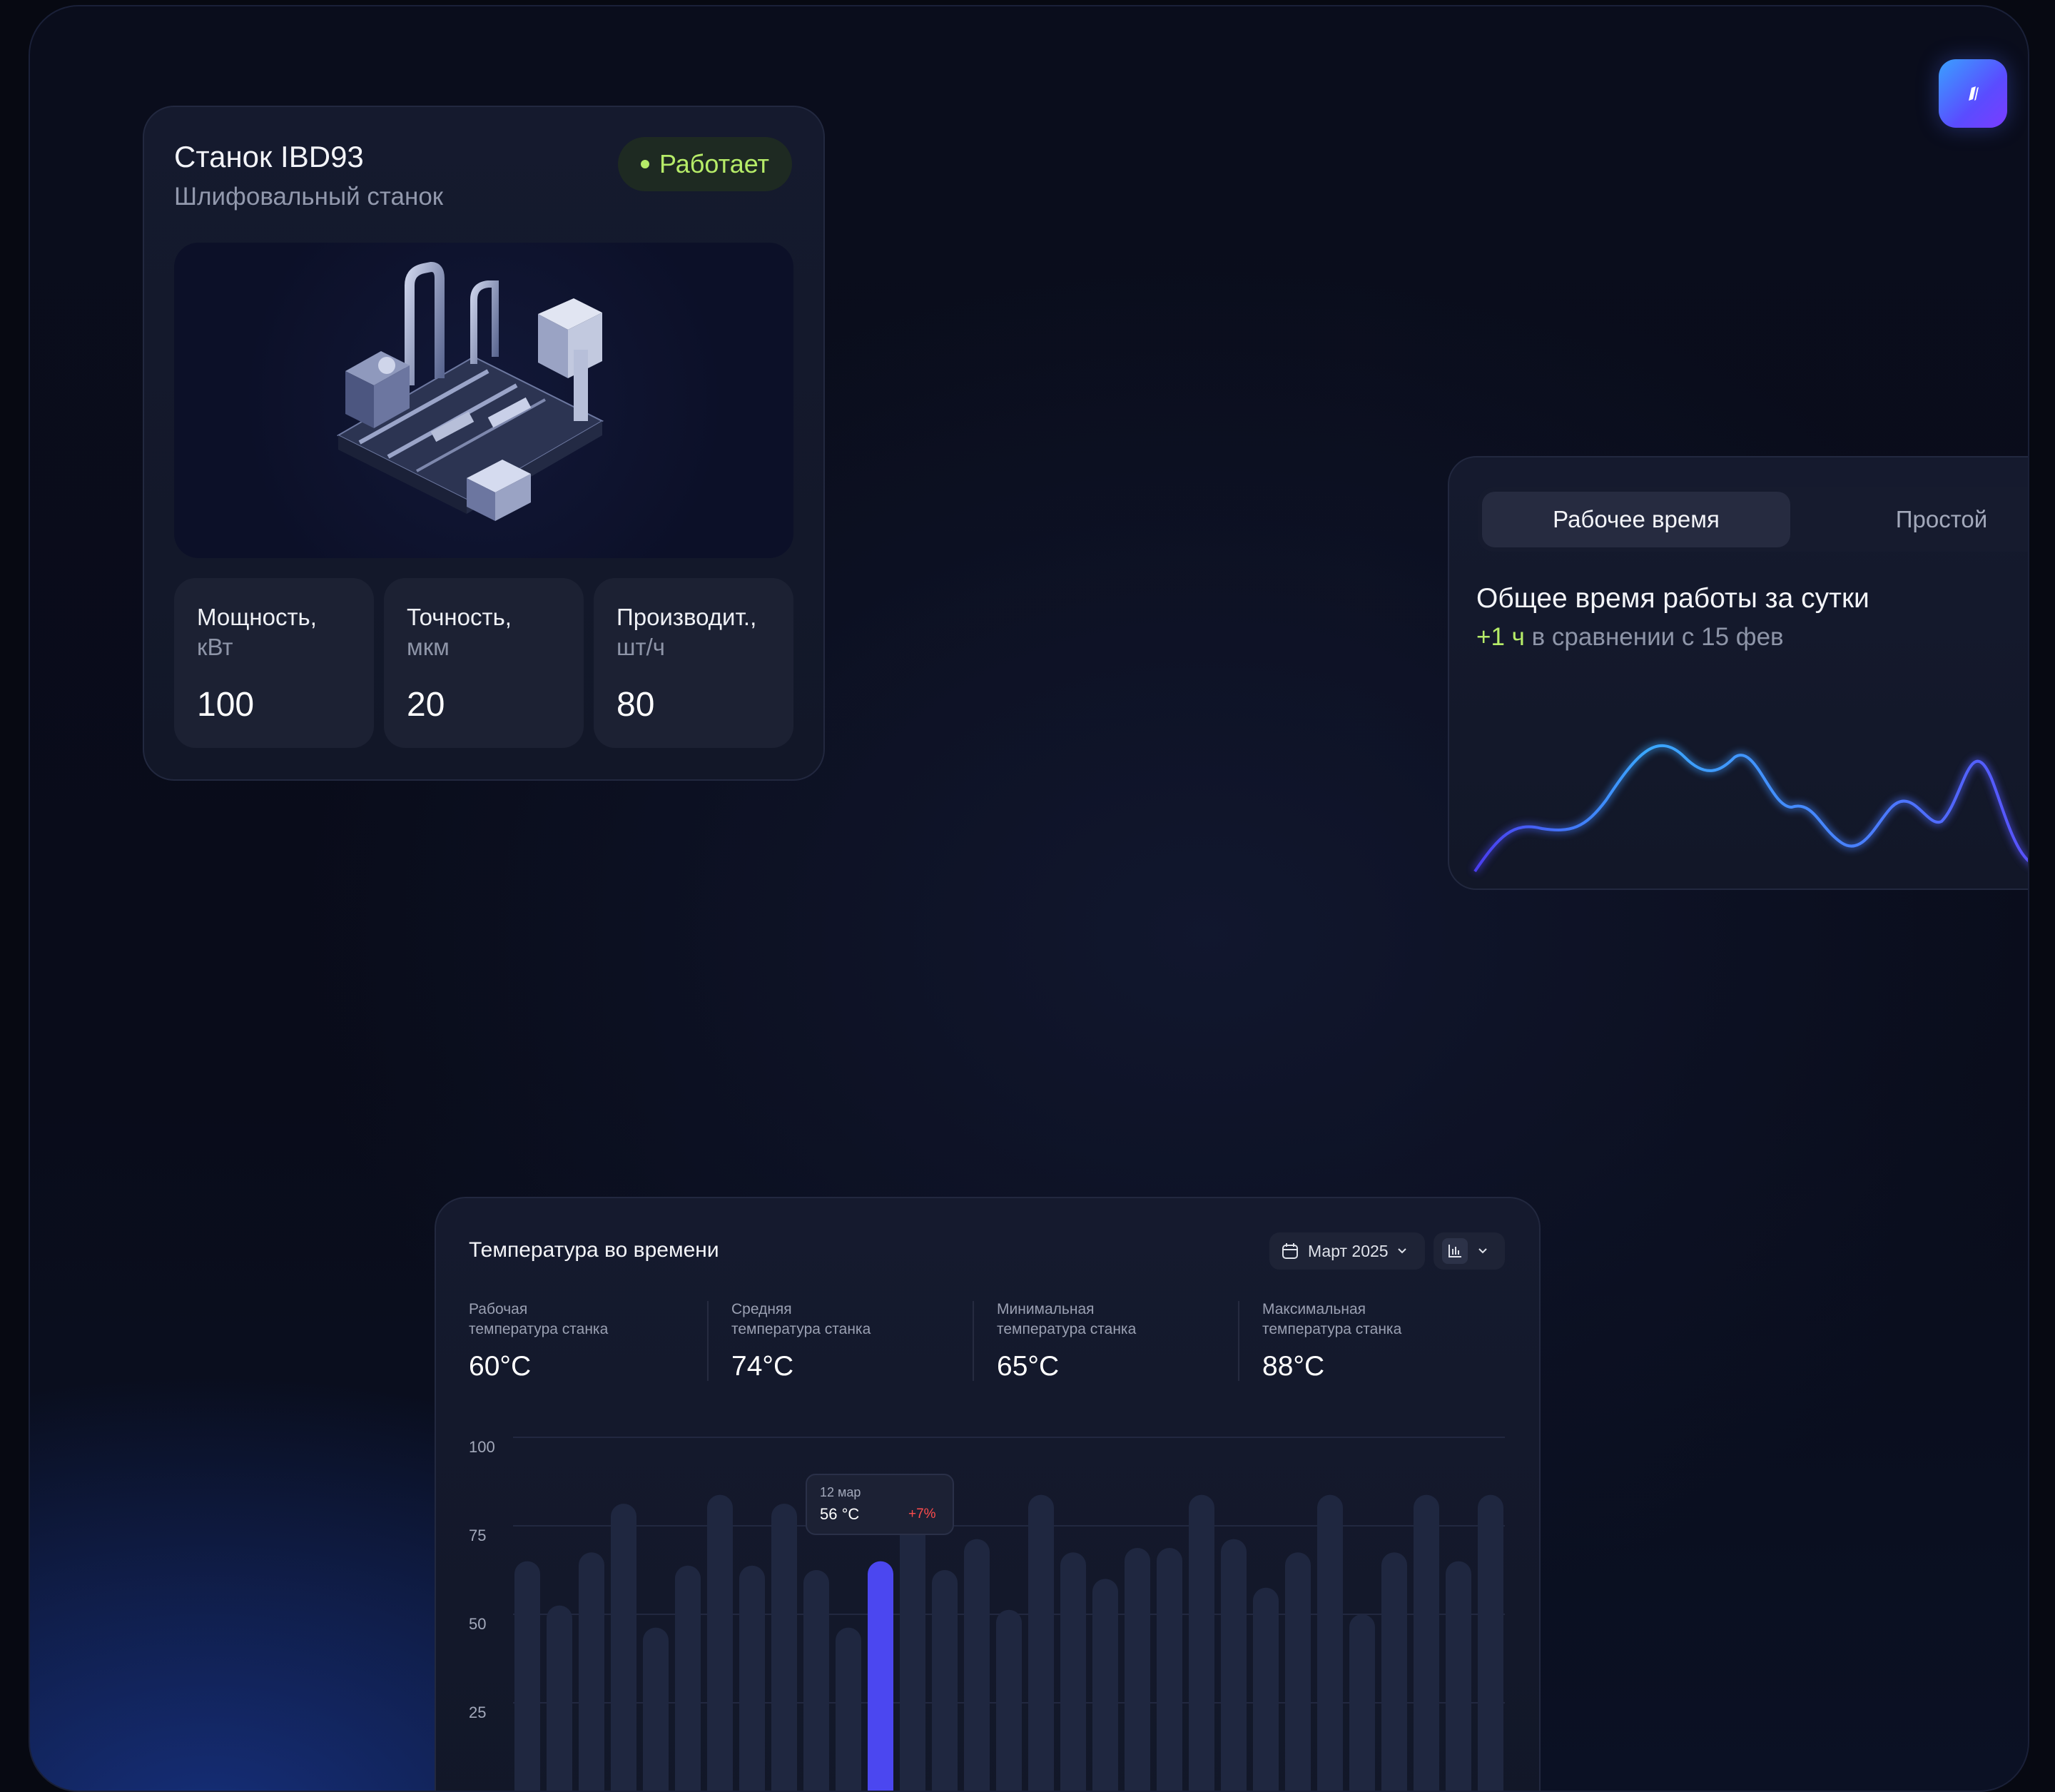  I want to click on metric-working-temp: Рабочая температура станка 60°C, so click(538, 1341).